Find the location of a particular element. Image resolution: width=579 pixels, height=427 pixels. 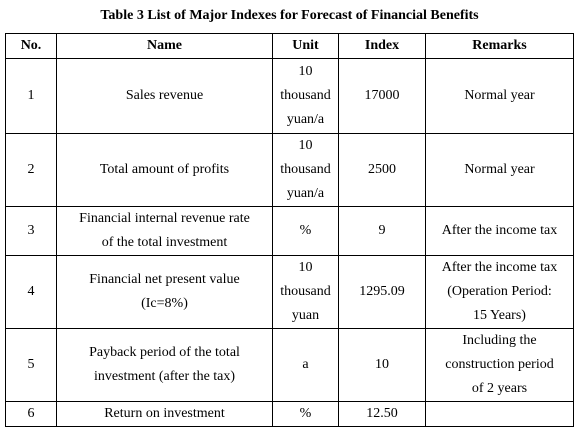

cell-line: Payback period of the total is located at coordinates (164, 352).